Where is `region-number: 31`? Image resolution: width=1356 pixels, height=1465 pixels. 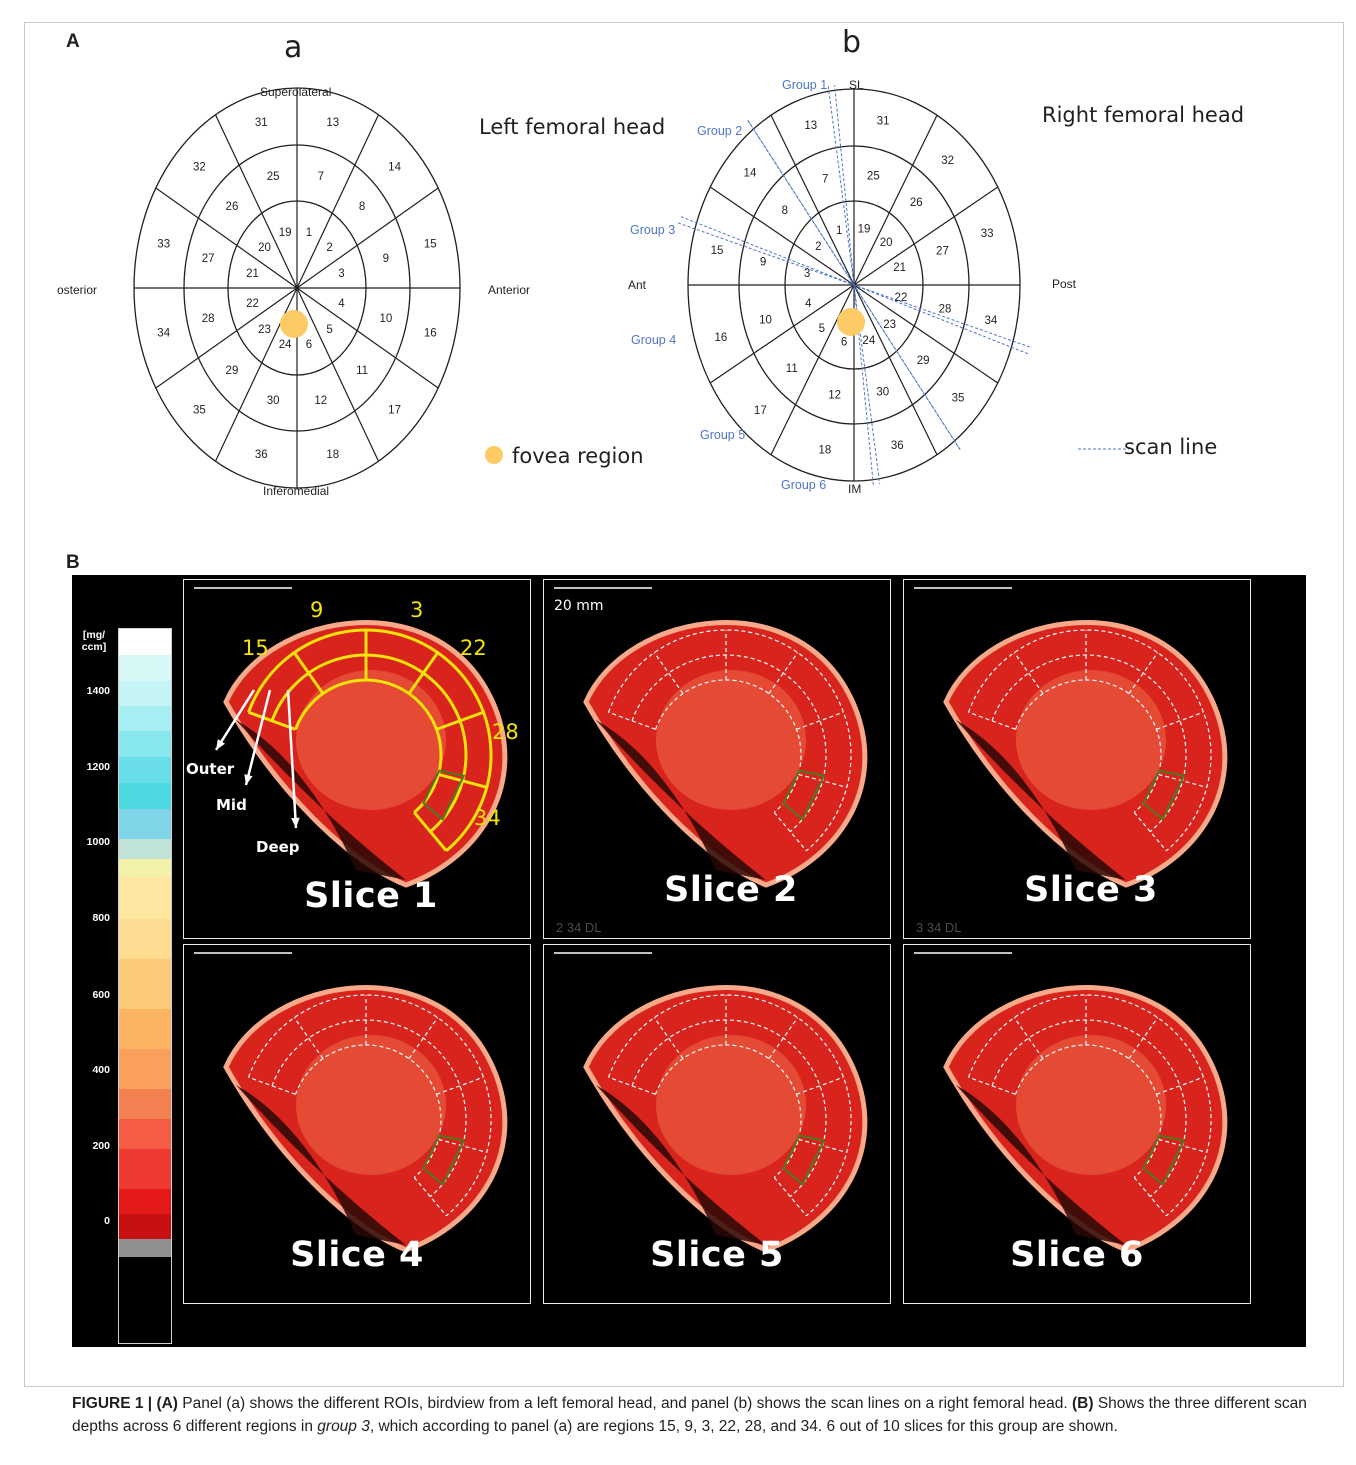
region-number: 31 is located at coordinates (883, 122).